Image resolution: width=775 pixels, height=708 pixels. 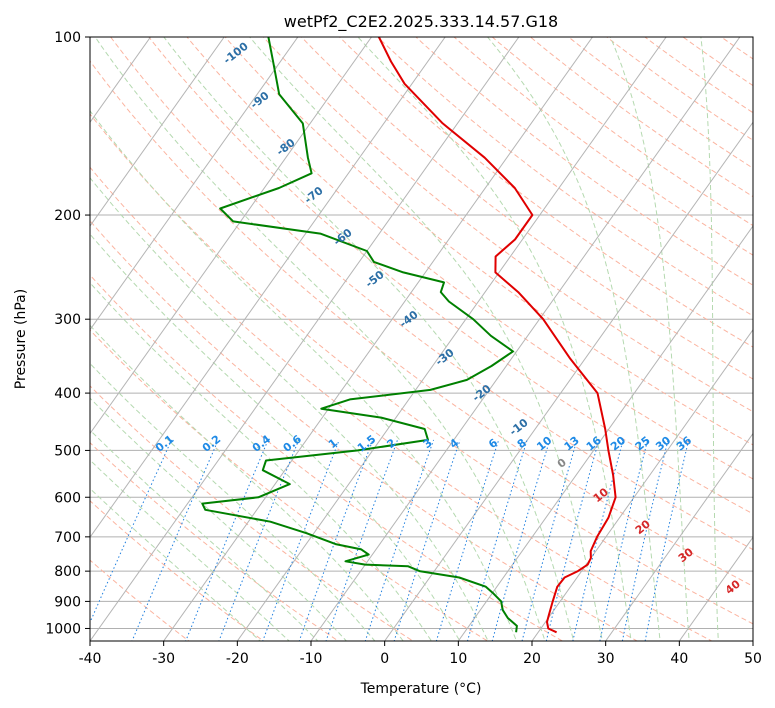 What do you see at coordinates (445, 357) in the screenshot?
I see `dry-adiabat-label: -30` at bounding box center [445, 357].